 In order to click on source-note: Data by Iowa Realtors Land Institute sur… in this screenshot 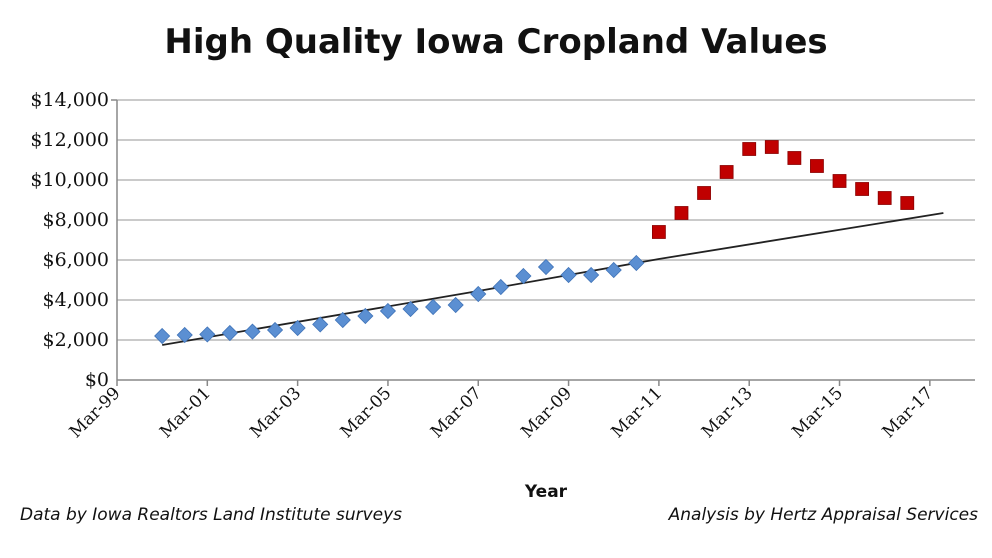, I will do `click(211, 515)`.